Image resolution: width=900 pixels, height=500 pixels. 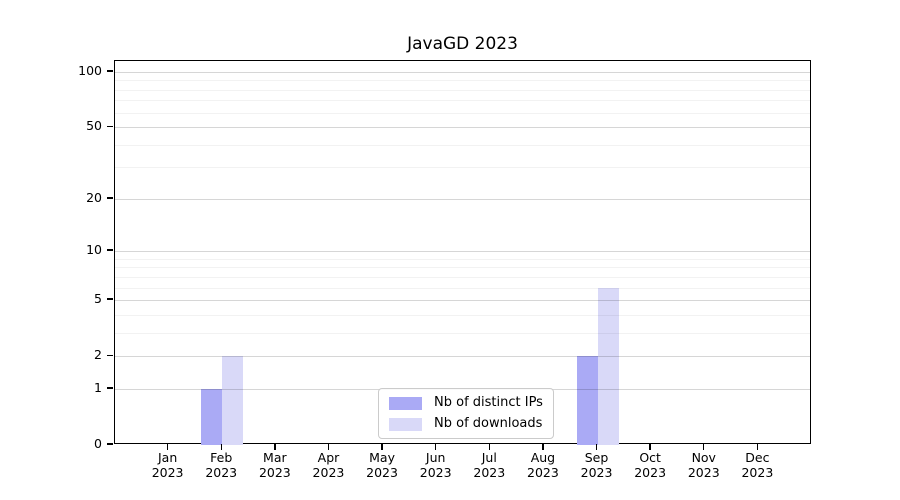 What do you see at coordinates (462, 44) in the screenshot?
I see `chart-title: JavaGD 2023` at bounding box center [462, 44].